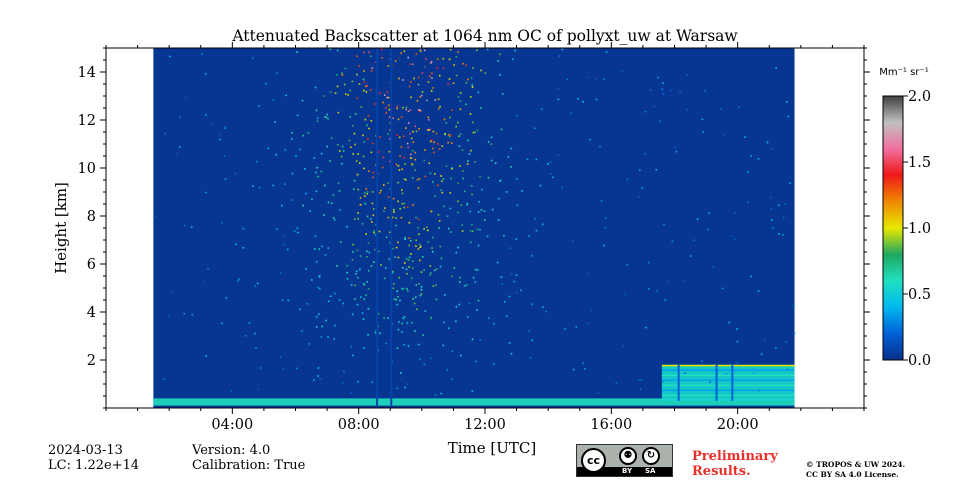  Describe the element at coordinates (91, 217) in the screenshot. I see `y-tick-label: 8` at that location.